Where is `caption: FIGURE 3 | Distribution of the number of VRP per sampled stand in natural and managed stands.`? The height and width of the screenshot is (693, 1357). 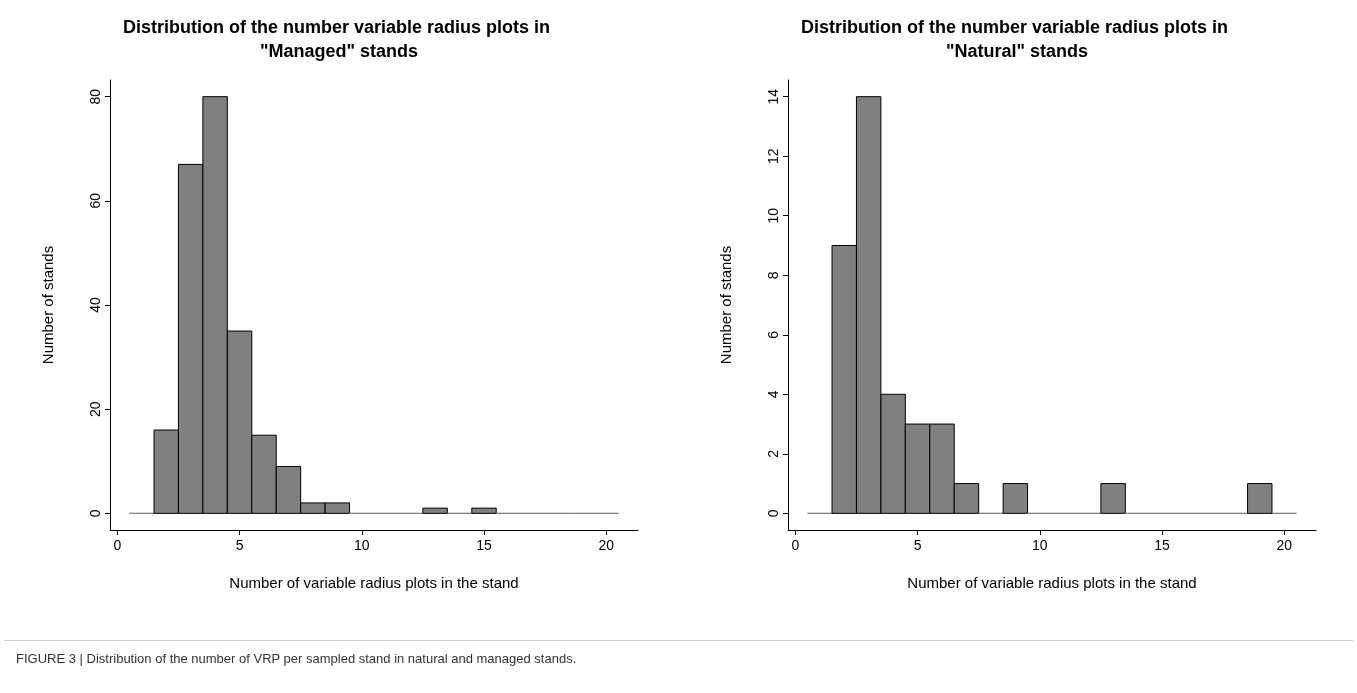
caption: FIGURE 3 | Distribution of the number of VRP per sampled stand in natural and managed stands. is located at coordinates (678, 658).